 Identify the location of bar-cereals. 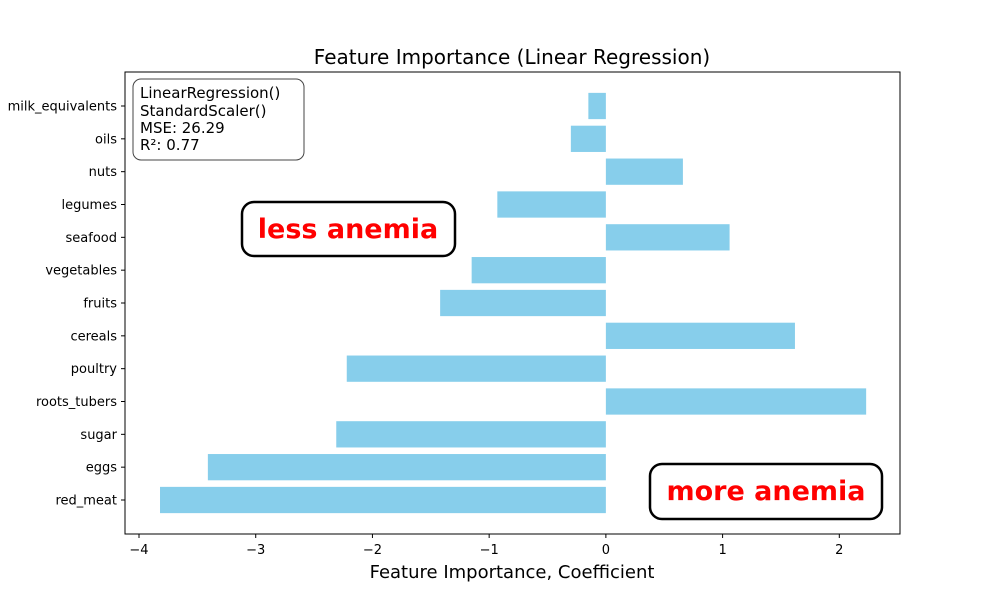
(700, 335).